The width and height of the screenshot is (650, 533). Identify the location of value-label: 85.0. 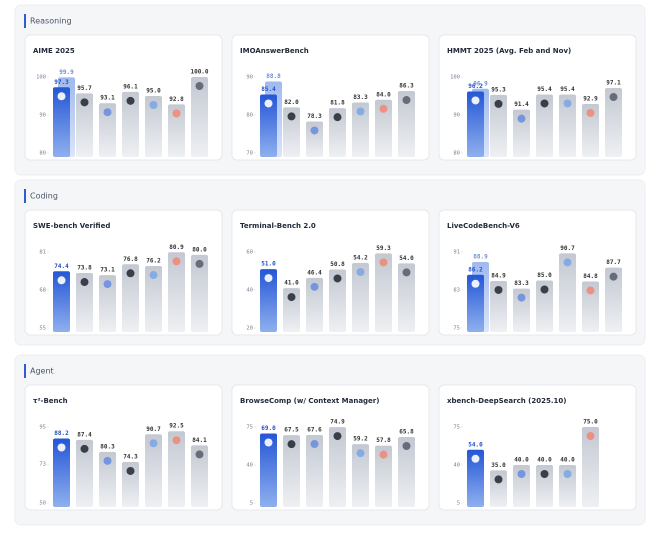
(544, 275).